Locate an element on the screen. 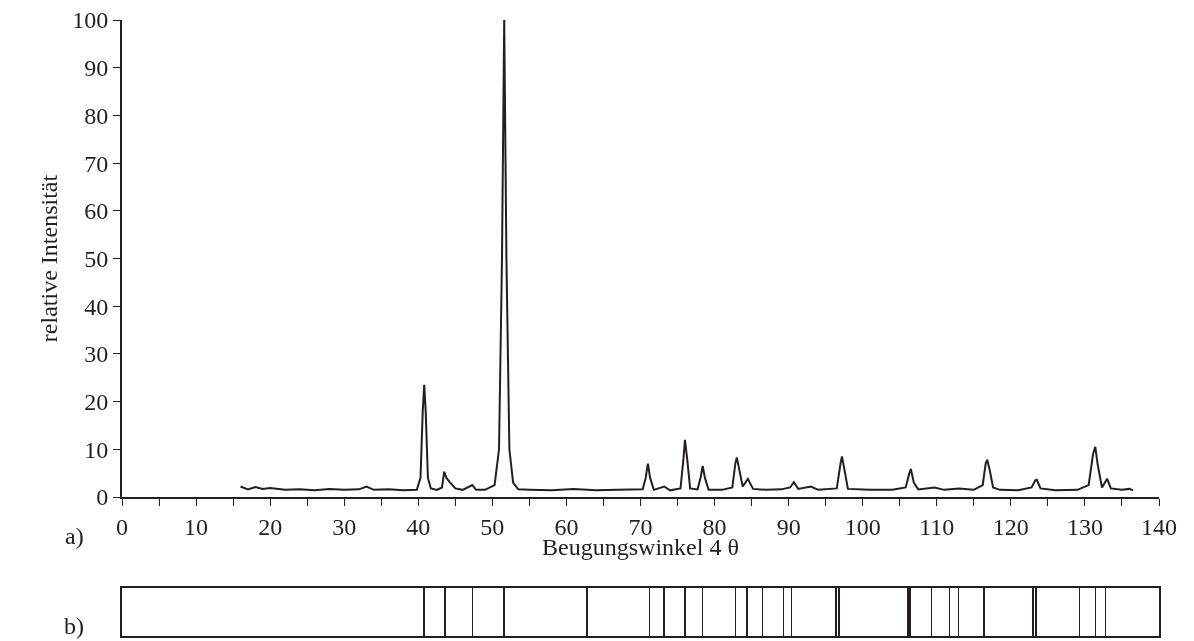 The width and height of the screenshot is (1194, 641). x-tick-label: 50 is located at coordinates (492, 526).